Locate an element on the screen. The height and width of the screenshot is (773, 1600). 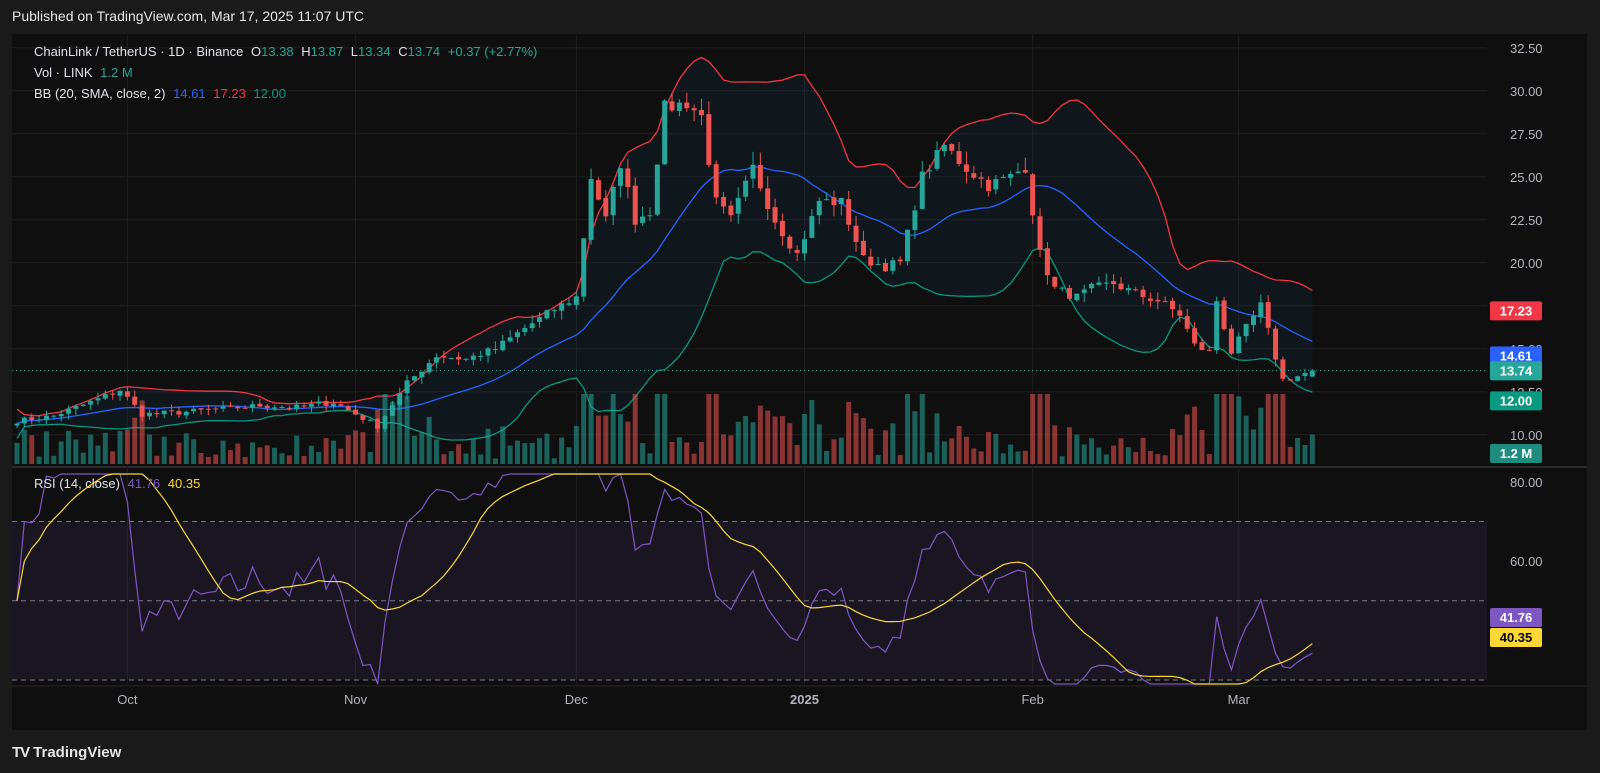
ohlc-close-label: C is located at coordinates (403, 51).